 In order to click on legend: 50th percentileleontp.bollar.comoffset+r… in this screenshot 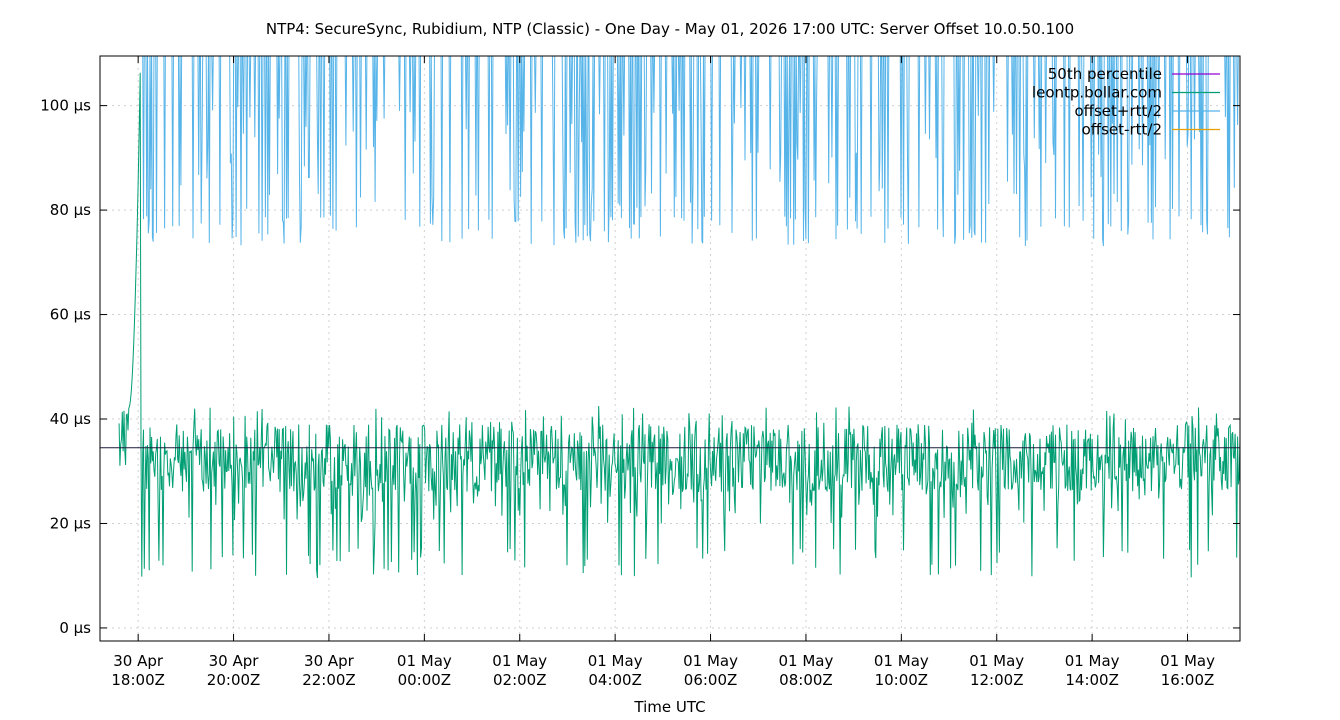, I will do `click(1126, 102)`.